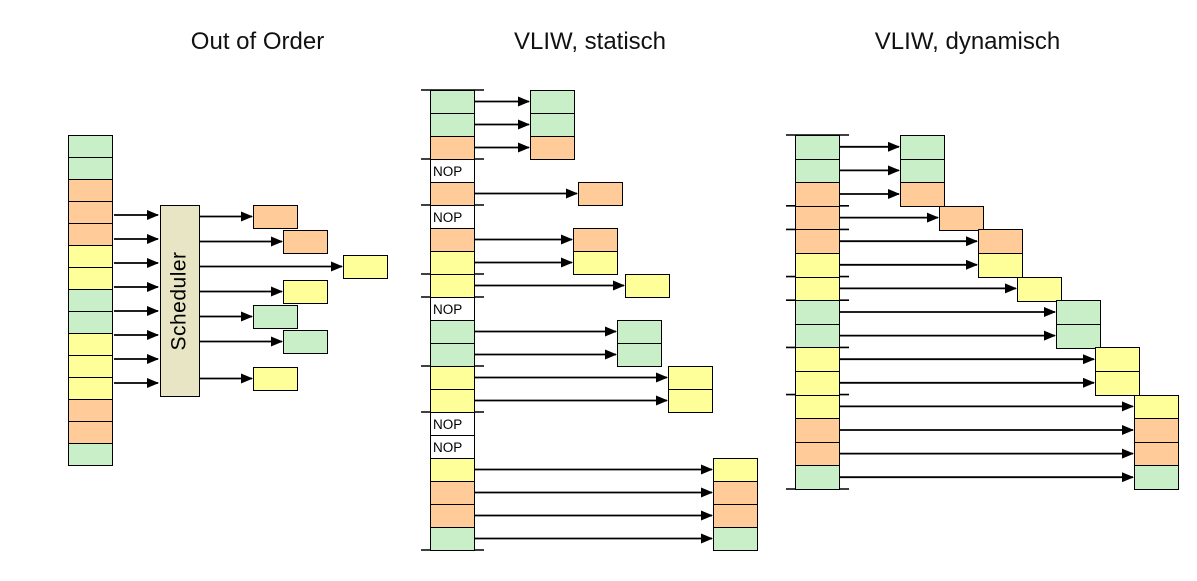  I want to click on panel-title-out-of-order: Out of Order, so click(257, 41).